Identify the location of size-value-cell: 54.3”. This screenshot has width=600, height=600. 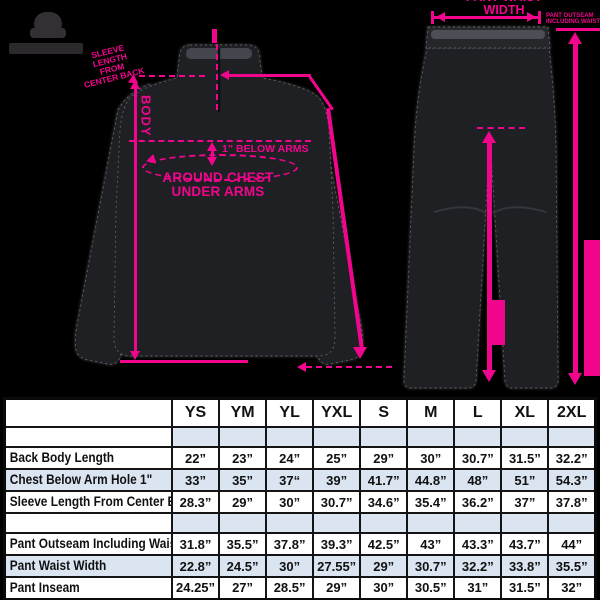
(572, 480).